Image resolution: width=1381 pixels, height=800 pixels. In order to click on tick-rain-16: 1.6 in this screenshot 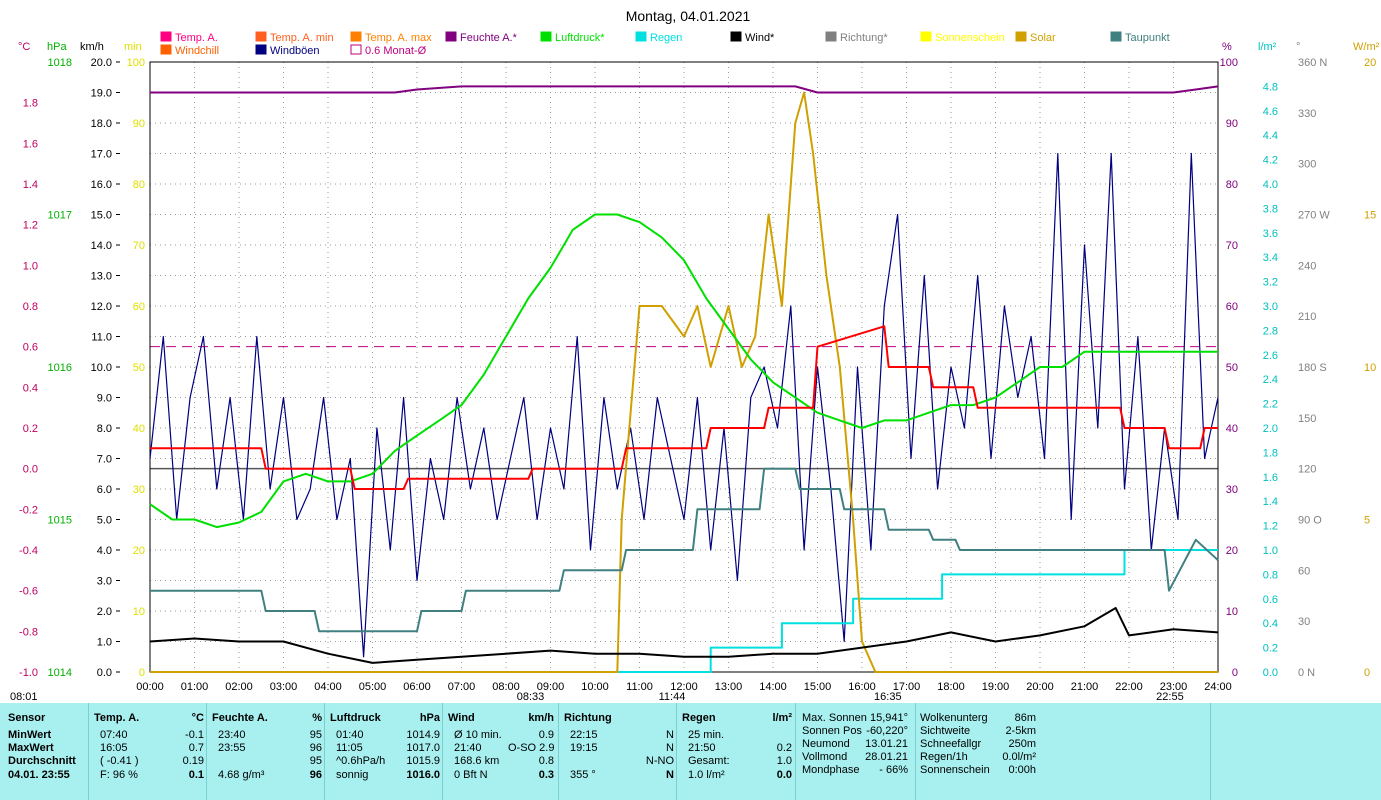, I will do `click(1270, 478)`.